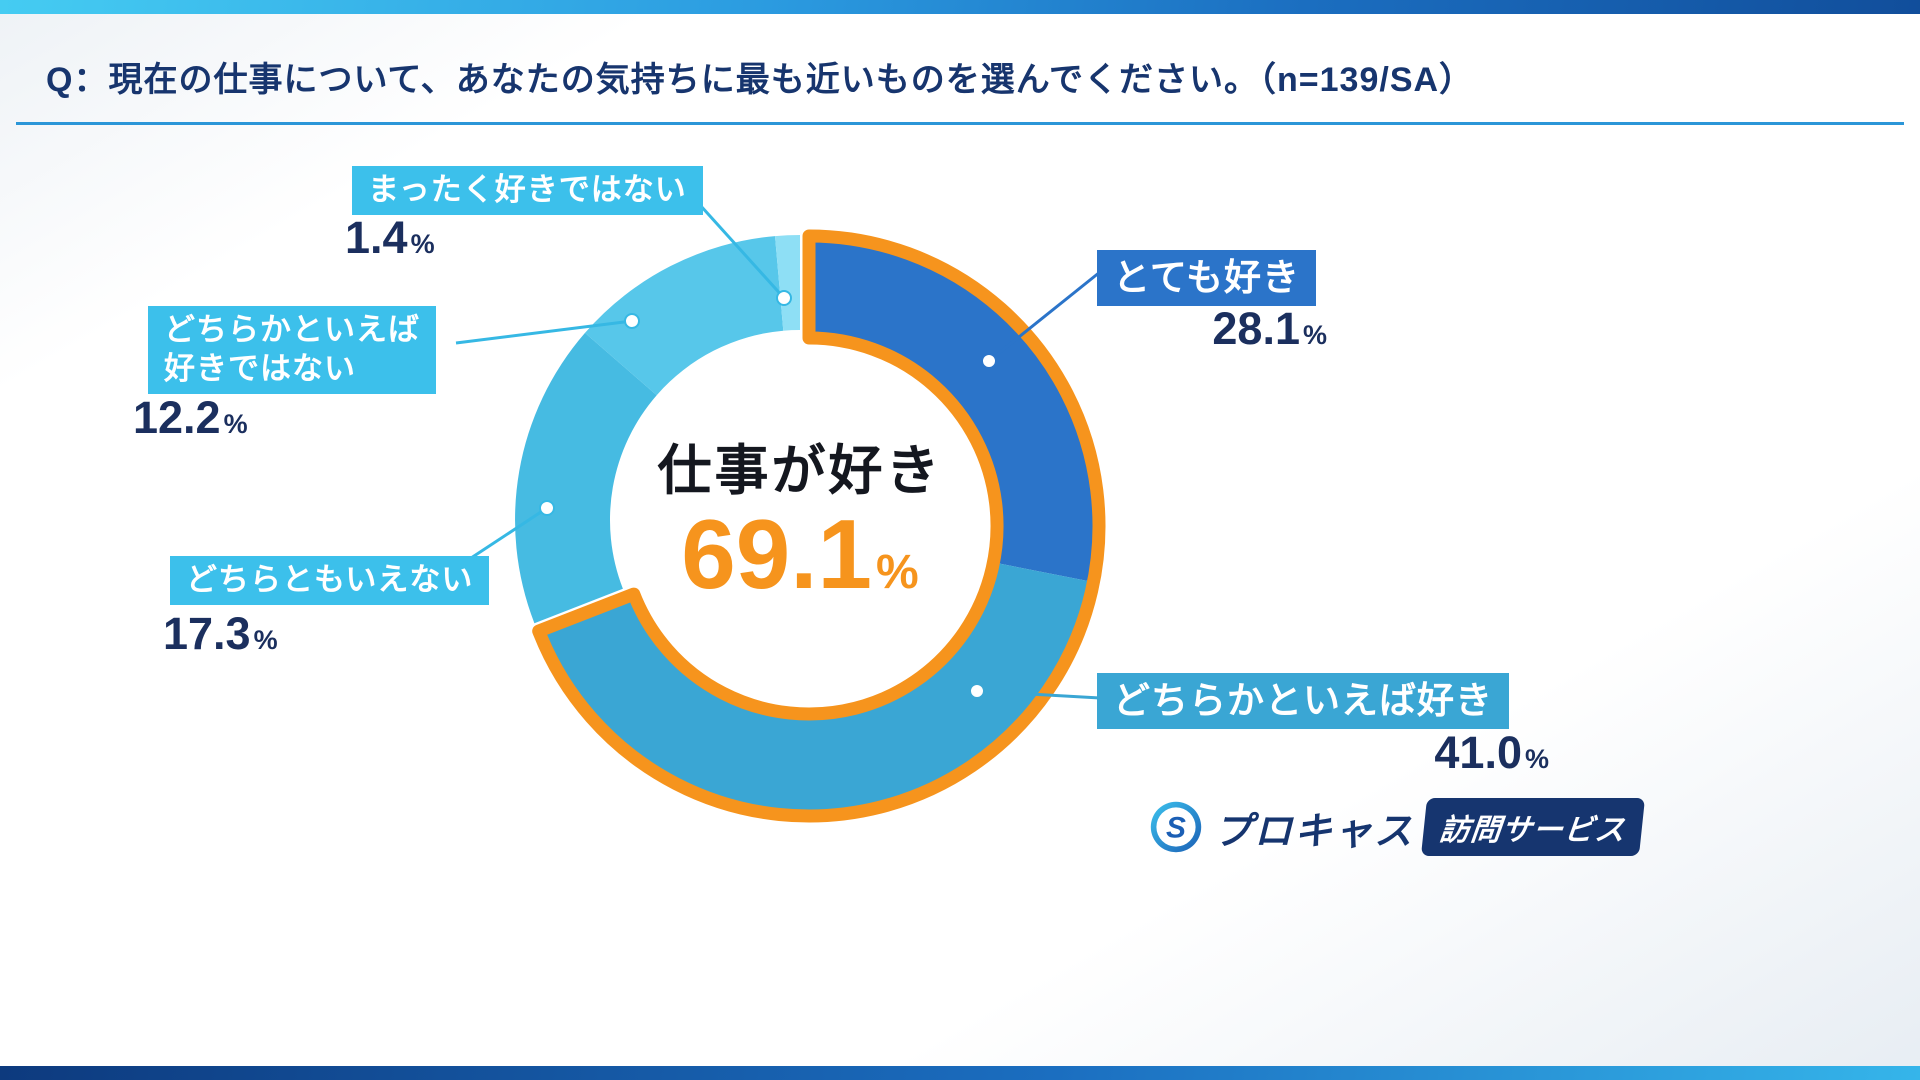 The image size is (1920, 1080). What do you see at coordinates (220, 633) in the screenshot?
I see `value-neutral: 17.3%` at bounding box center [220, 633].